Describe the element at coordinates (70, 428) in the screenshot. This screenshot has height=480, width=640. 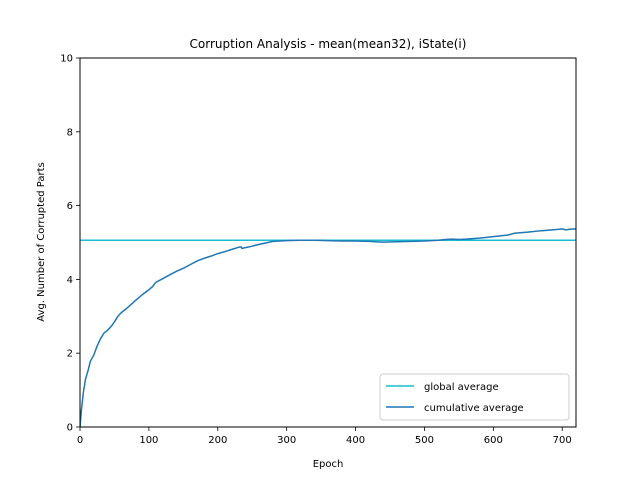
I see `y-tick-label: 0` at that location.